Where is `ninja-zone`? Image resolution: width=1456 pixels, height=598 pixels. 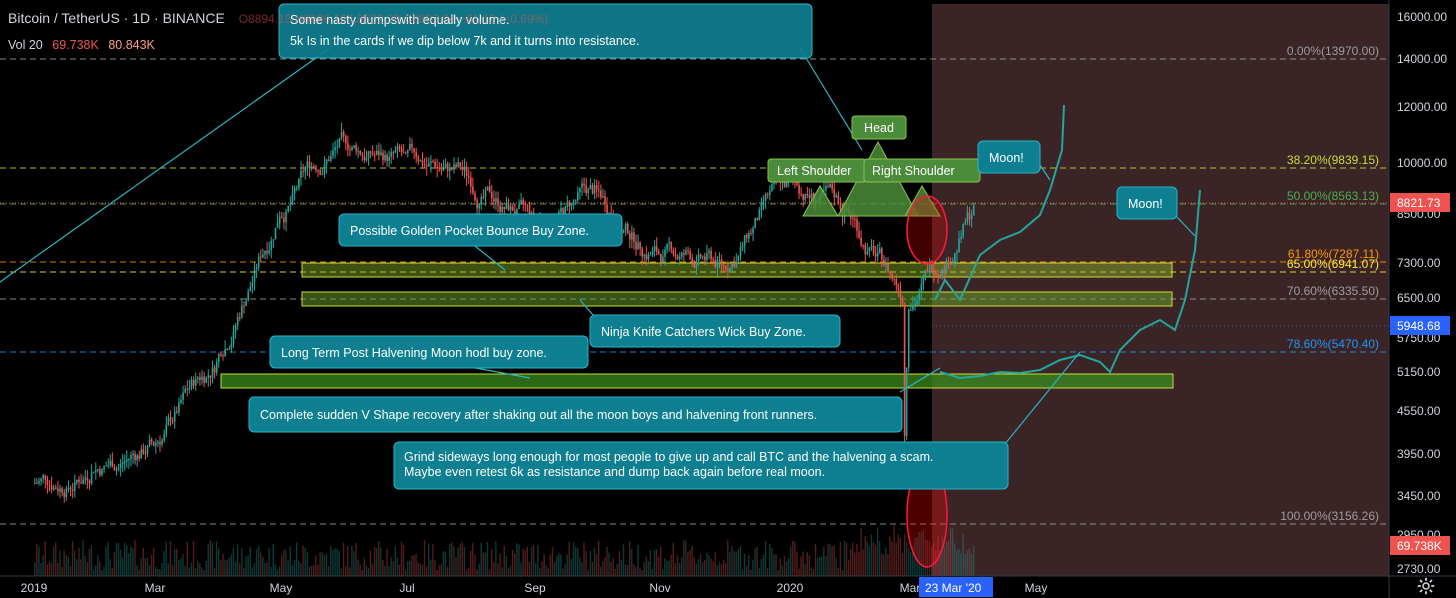 ninja-zone is located at coordinates (737, 299).